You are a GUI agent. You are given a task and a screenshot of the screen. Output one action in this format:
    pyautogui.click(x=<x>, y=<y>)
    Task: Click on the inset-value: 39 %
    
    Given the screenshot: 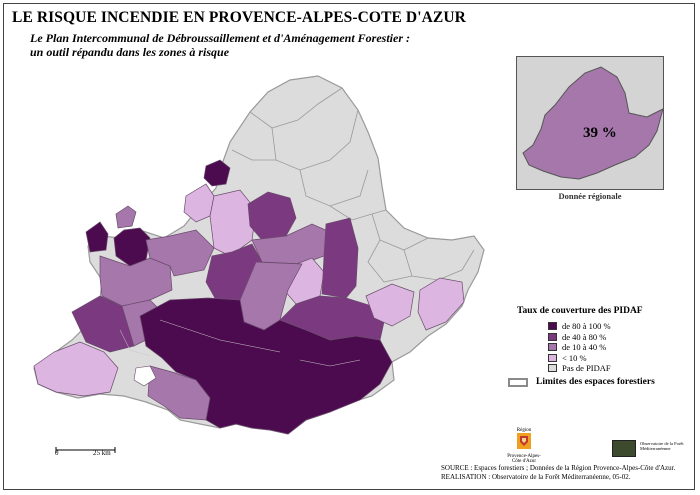 What is the action you would take?
    pyautogui.click(x=600, y=133)
    